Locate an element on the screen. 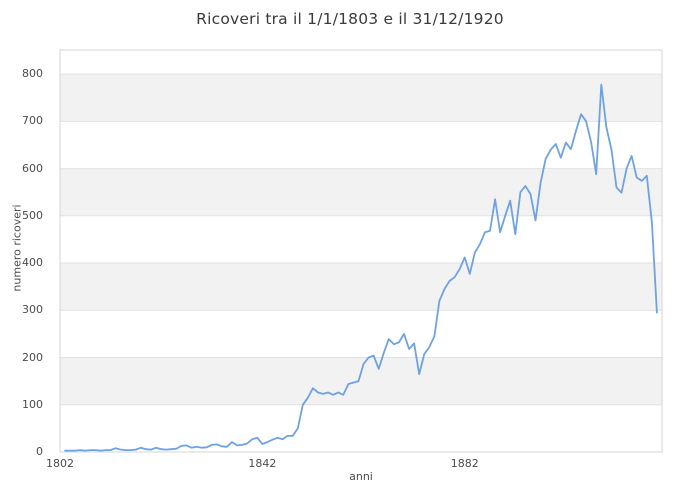 The height and width of the screenshot is (500, 700). y-tick-label: 300 is located at coordinates (32, 310).